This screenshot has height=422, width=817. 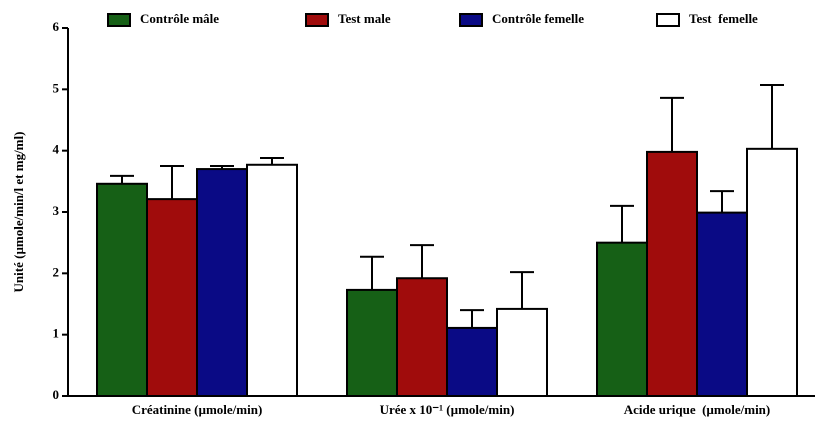 What do you see at coordinates (56, 26) in the screenshot?
I see `y-tick-label: 6` at bounding box center [56, 26].